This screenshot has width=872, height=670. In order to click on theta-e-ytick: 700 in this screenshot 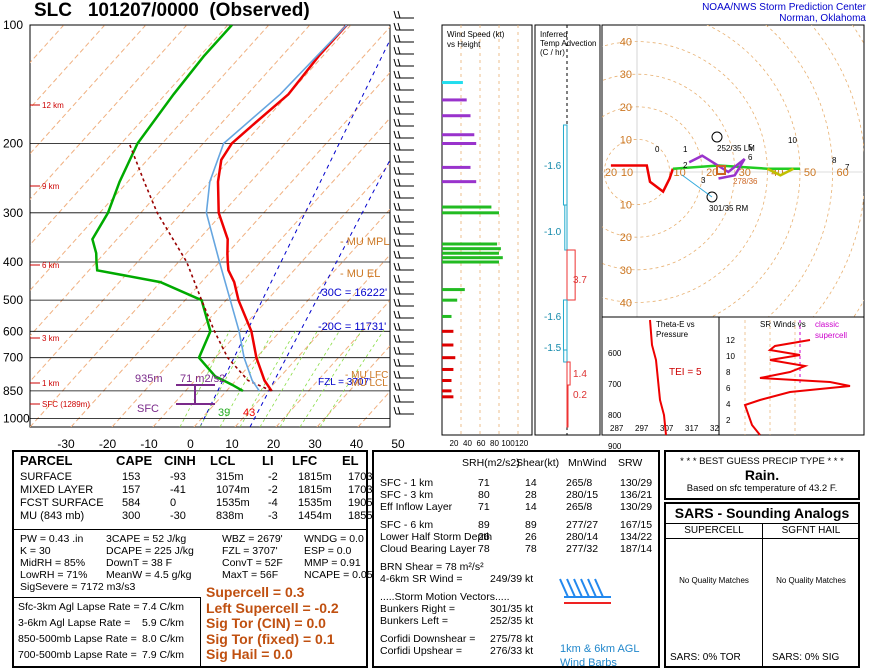, I will do `click(615, 384)`.